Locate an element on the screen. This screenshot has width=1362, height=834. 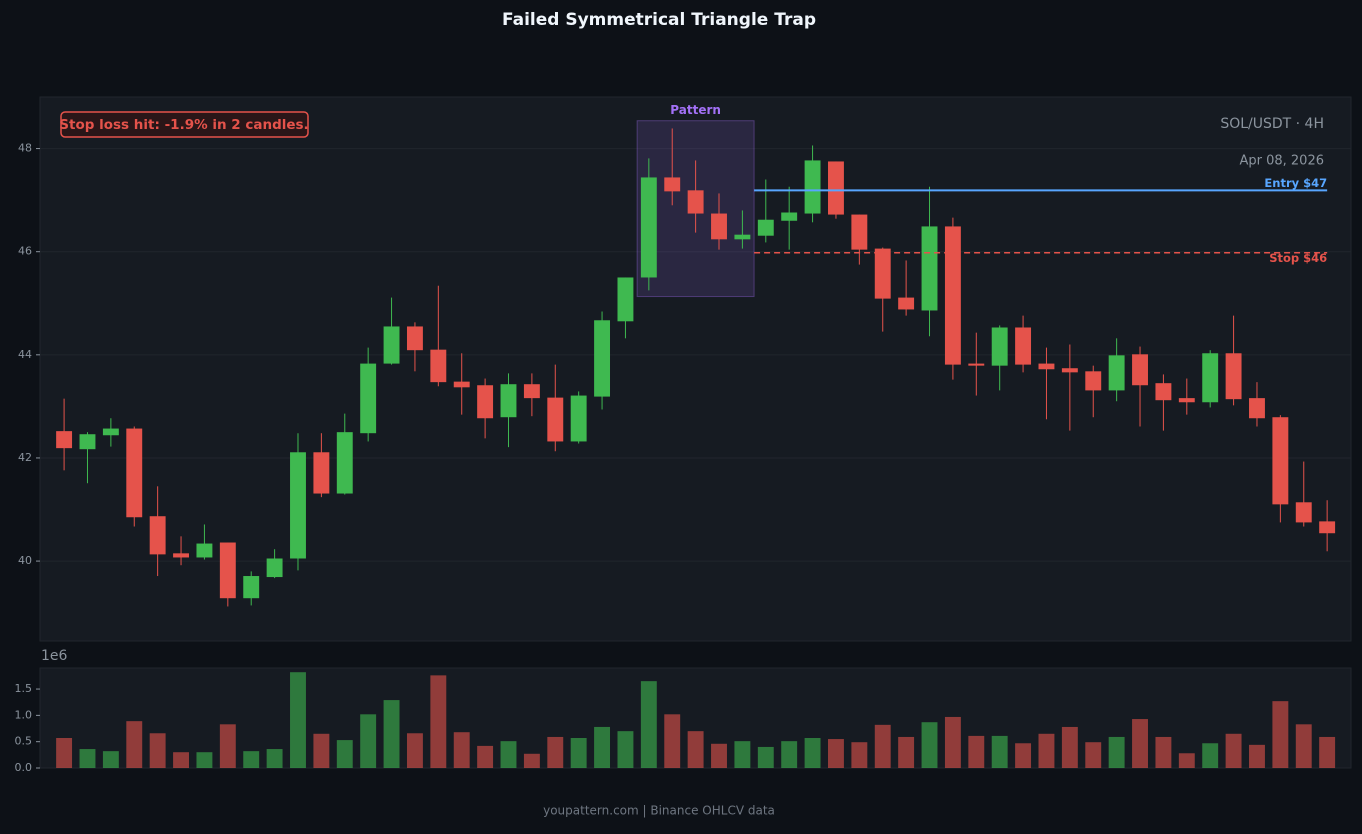
y-tick-label: 42 is located at coordinates (25, 457).